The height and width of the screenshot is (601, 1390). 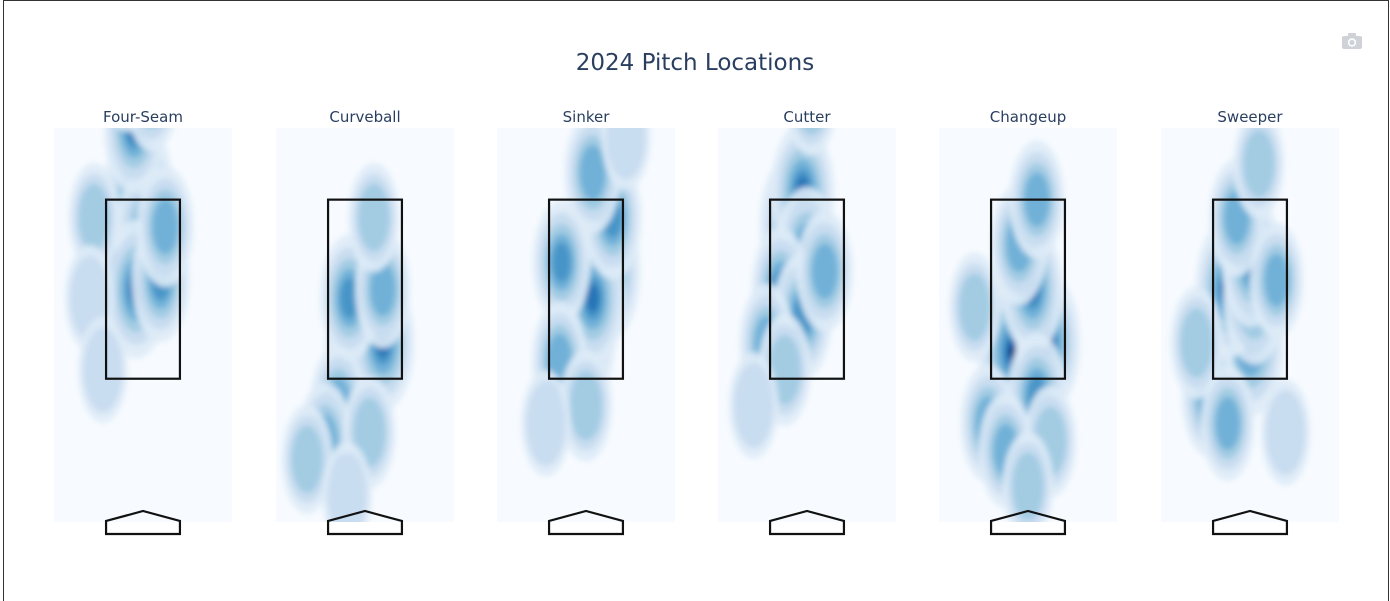 I want to click on subplot-sinker: Sinker, so click(x=586, y=322).